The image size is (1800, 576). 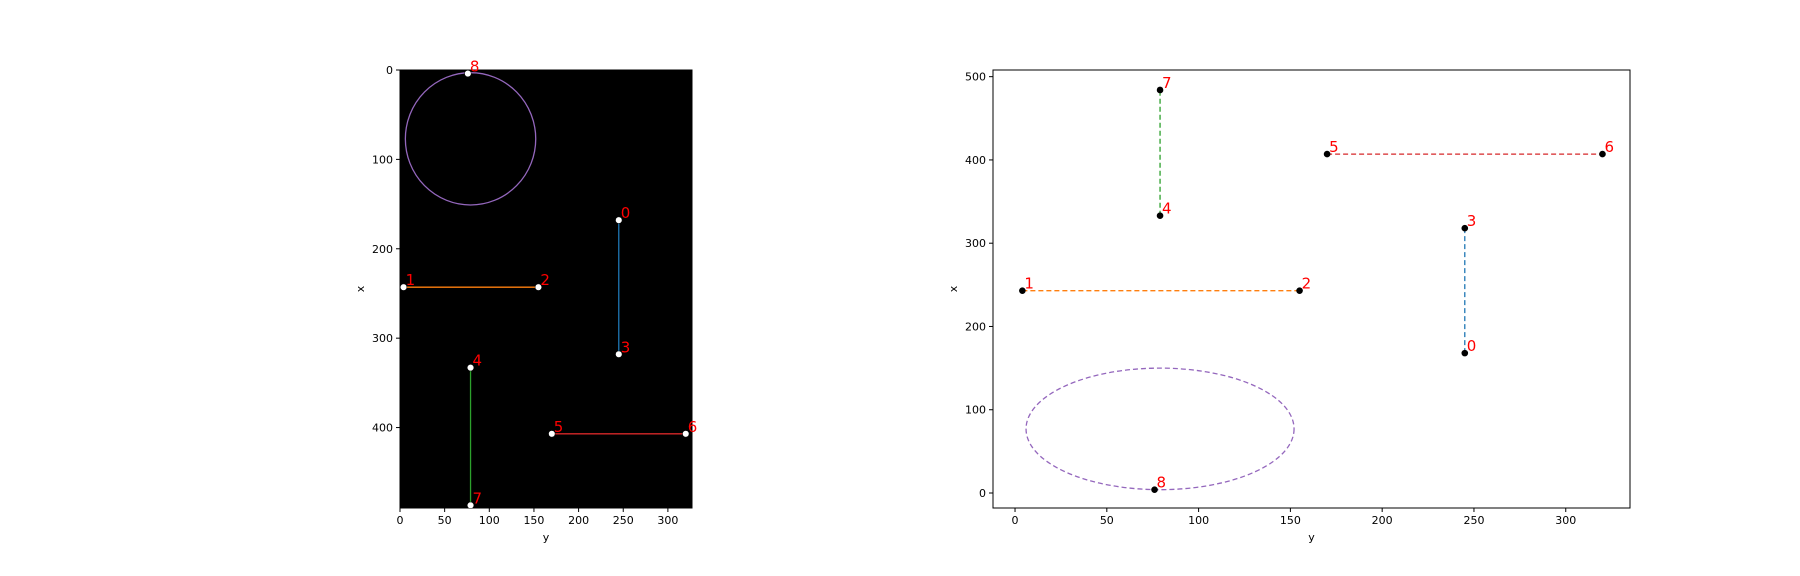 I want to click on left-x-tick-label-150: 150, so click(x=533, y=520).